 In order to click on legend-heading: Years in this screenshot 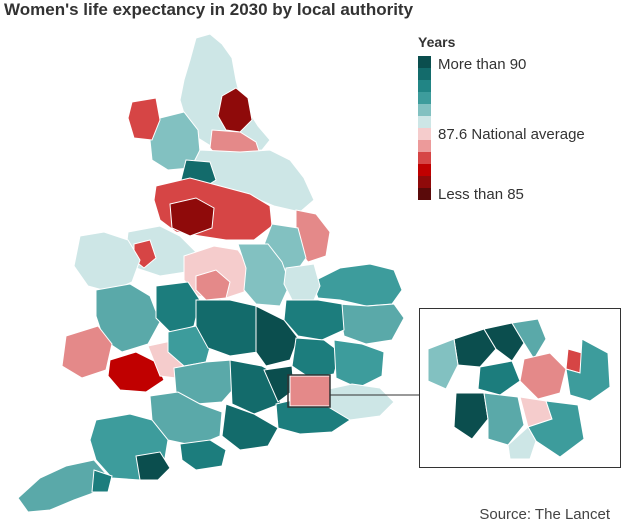, I will do `click(437, 42)`.